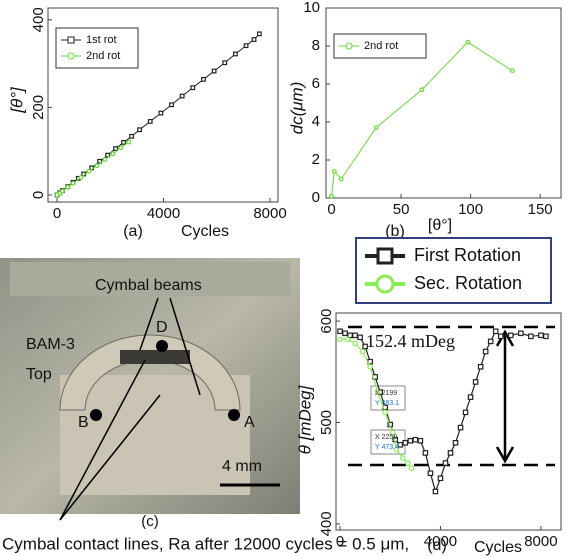  What do you see at coordinates (150, 521) in the screenshot?
I see `panel-label: (c)` at bounding box center [150, 521].